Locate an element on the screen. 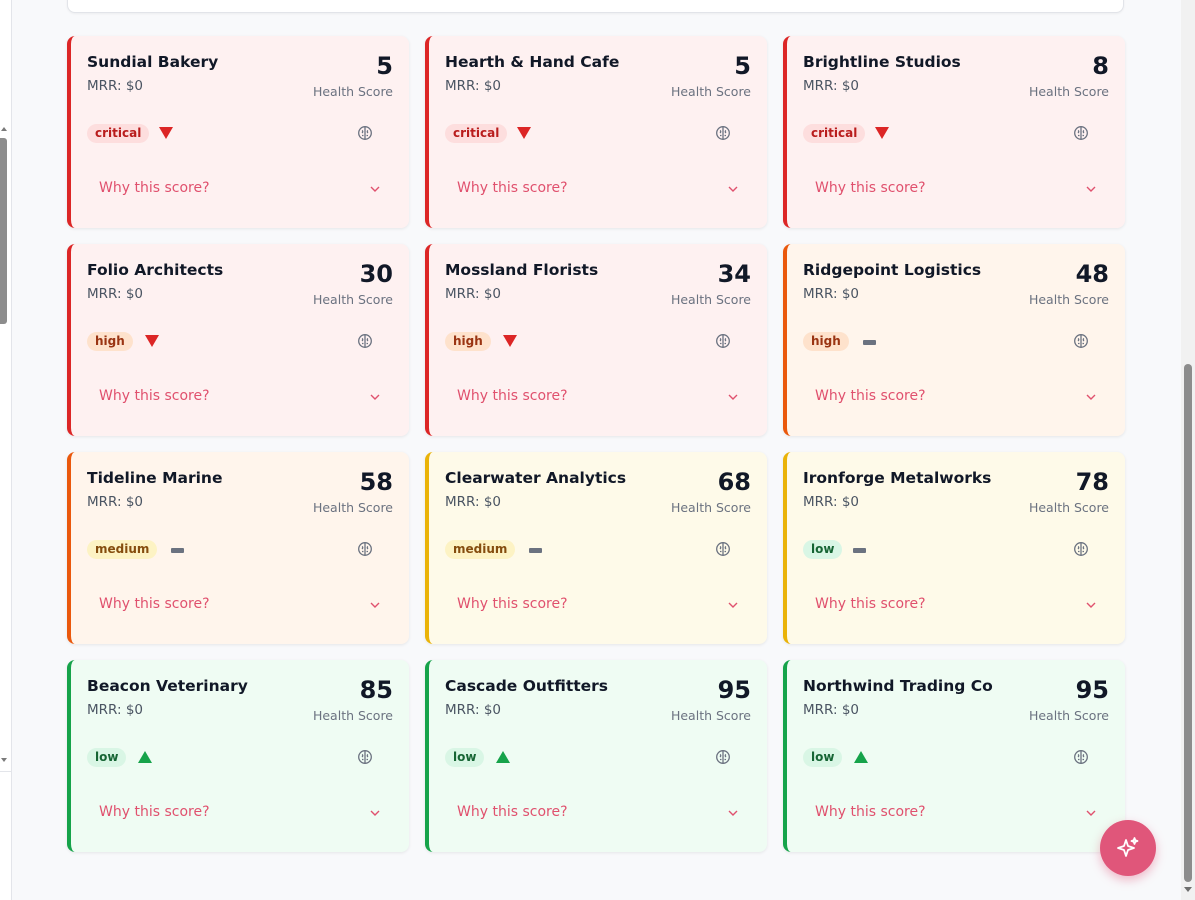 The width and height of the screenshot is (1195, 900). left-panel-scrollbar is located at coordinates (6, 450).